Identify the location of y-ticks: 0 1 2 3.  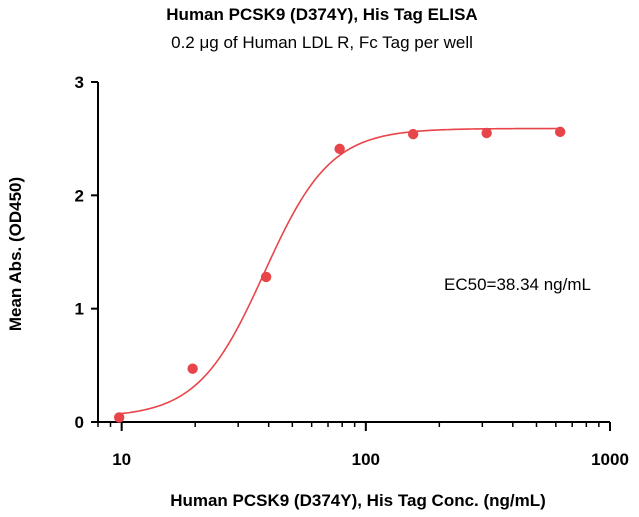
(86, 252).